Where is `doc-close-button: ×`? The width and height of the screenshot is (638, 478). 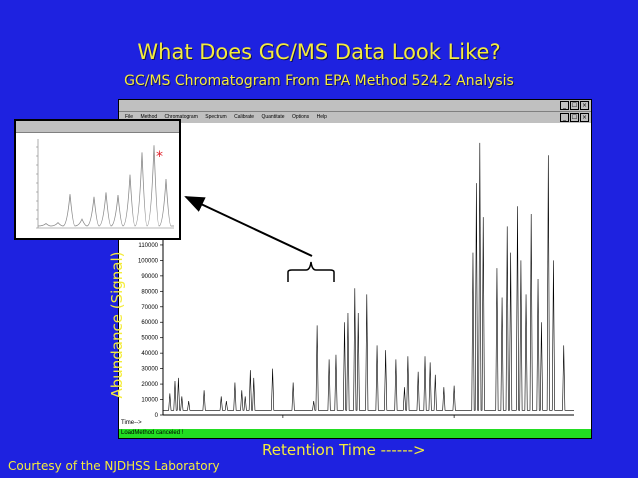 doc-close-button: × is located at coordinates (584, 117).